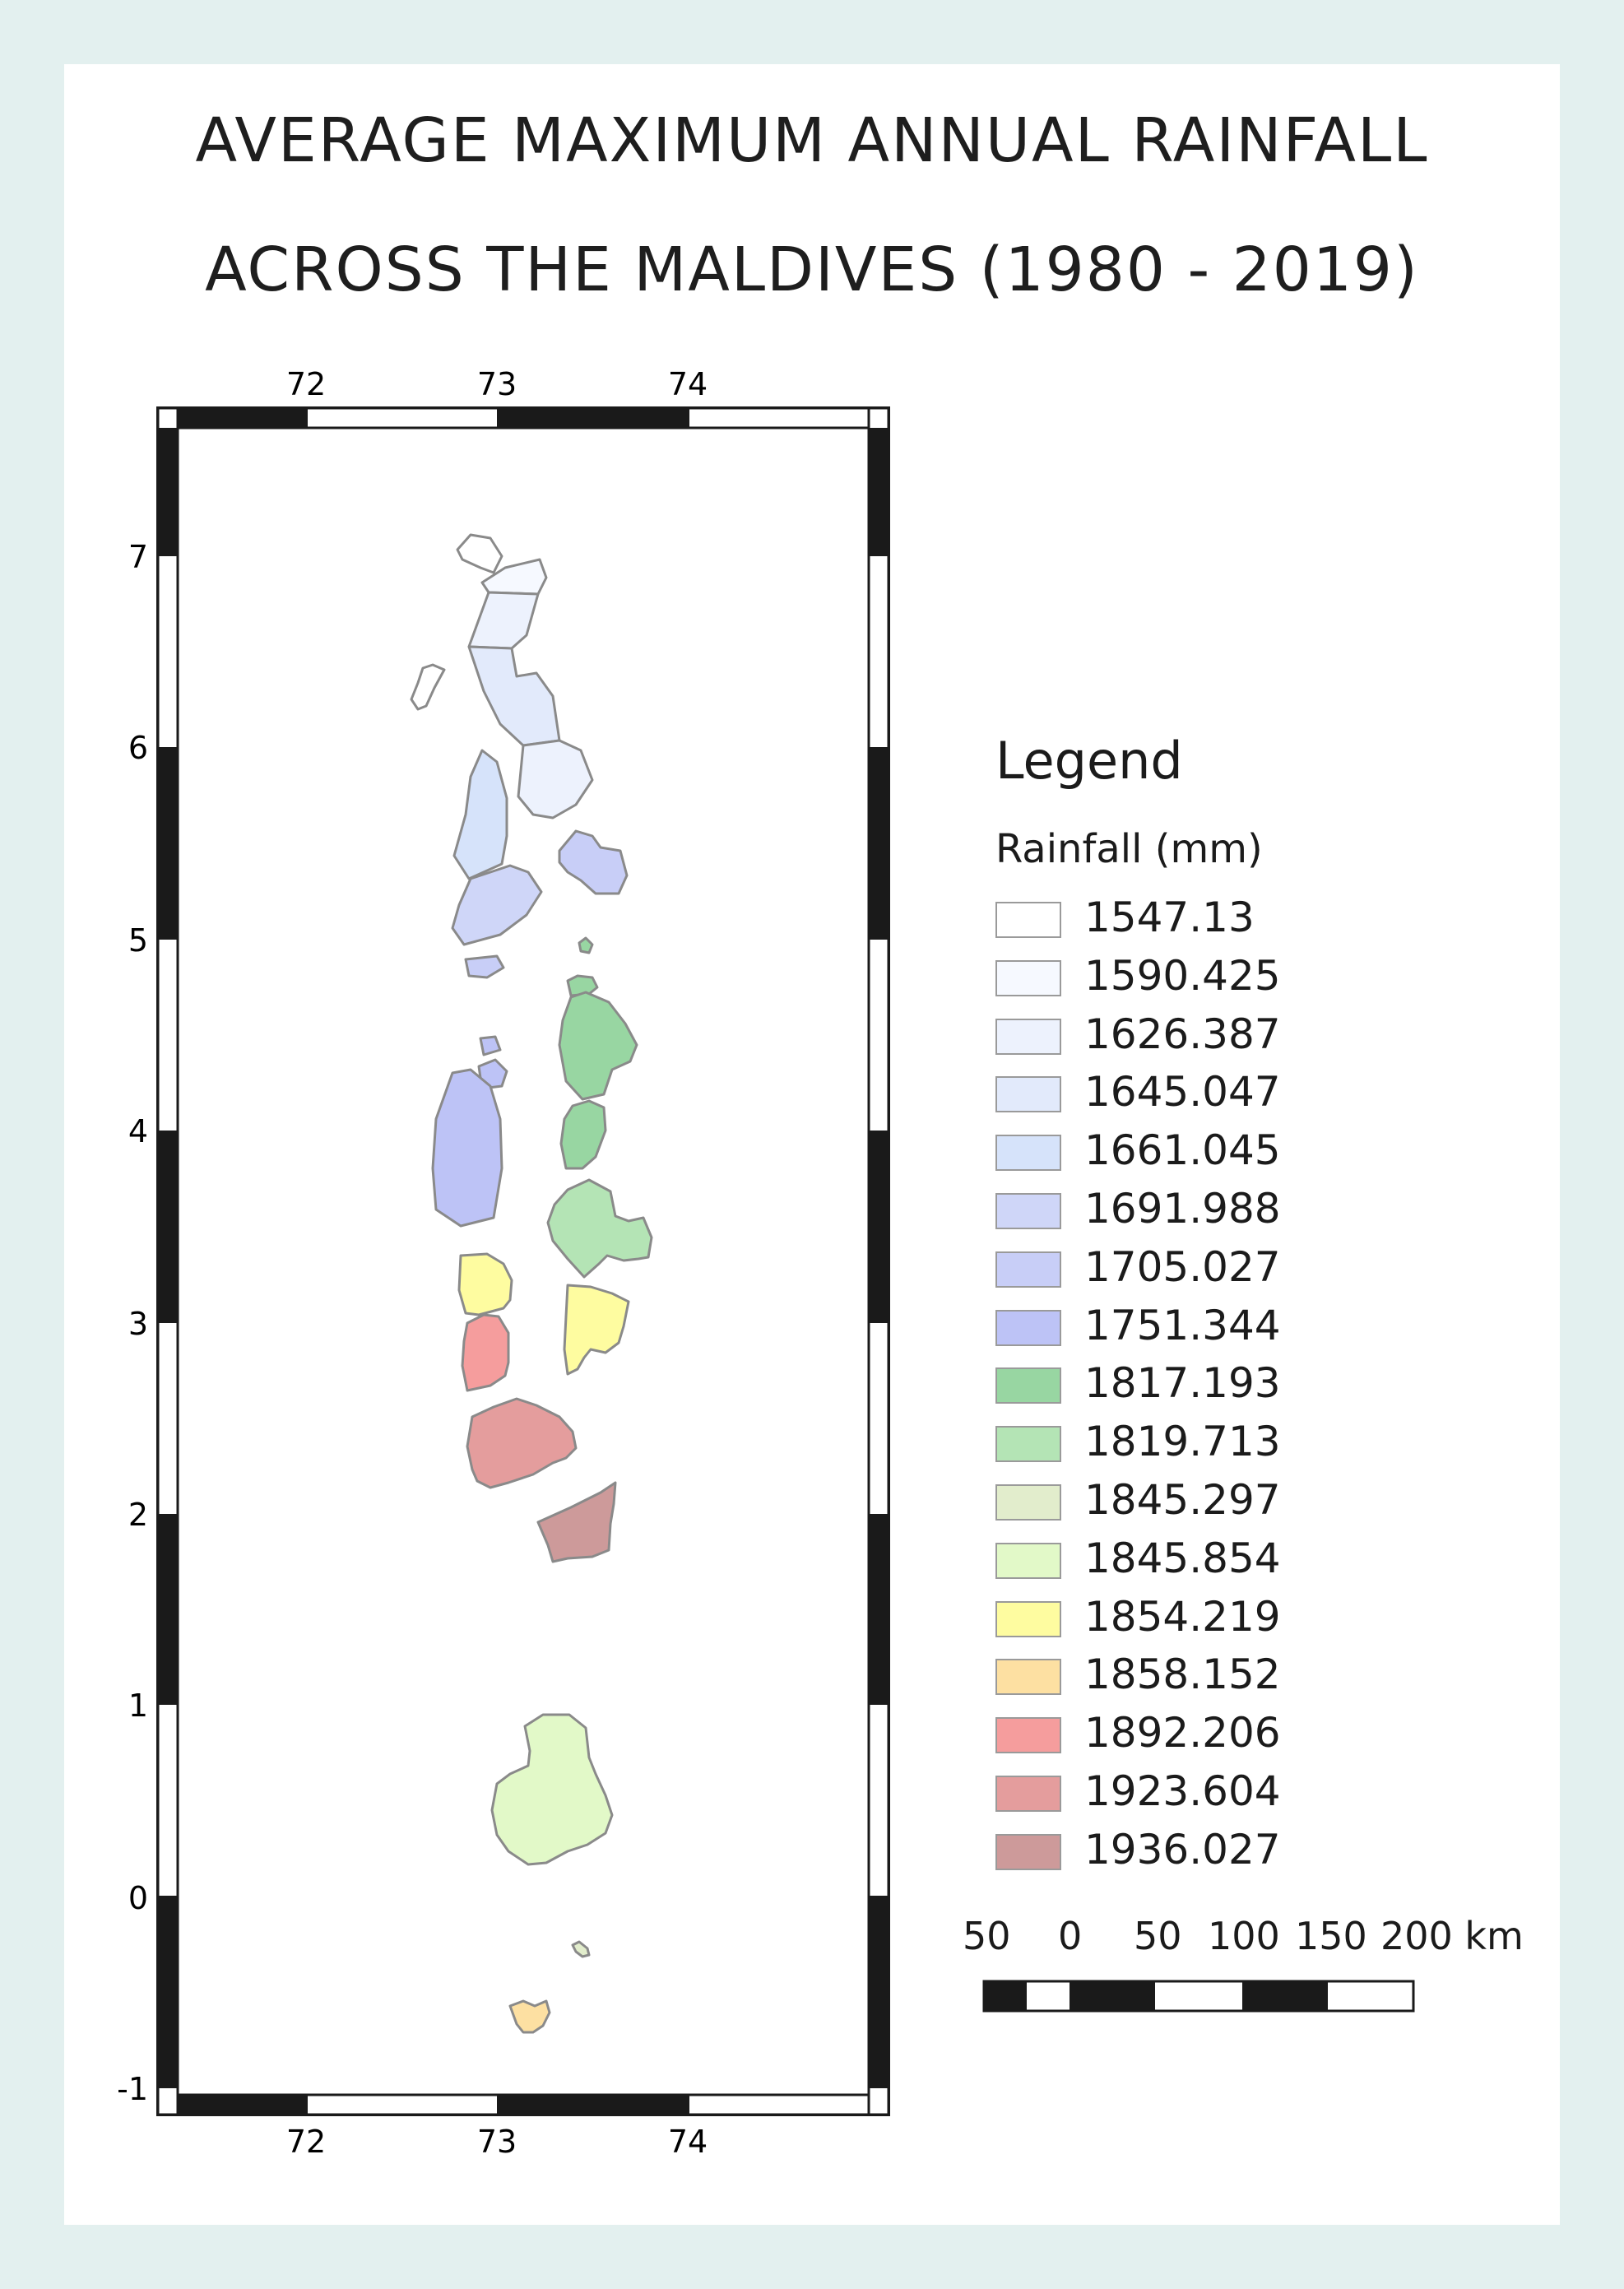  Describe the element at coordinates (497, 2142) in the screenshot. I see `bottom-tick-label: 73` at that location.